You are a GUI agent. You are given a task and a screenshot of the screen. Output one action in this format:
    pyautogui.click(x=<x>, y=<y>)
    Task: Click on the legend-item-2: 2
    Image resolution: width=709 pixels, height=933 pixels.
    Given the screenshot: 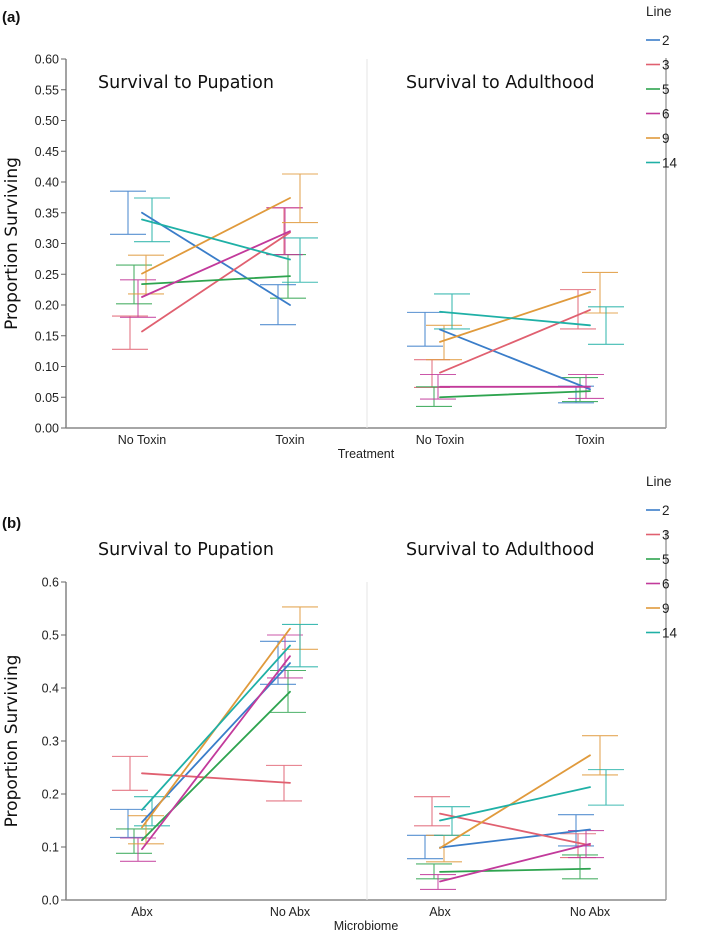 What is the action you would take?
    pyautogui.click(x=658, y=510)
    